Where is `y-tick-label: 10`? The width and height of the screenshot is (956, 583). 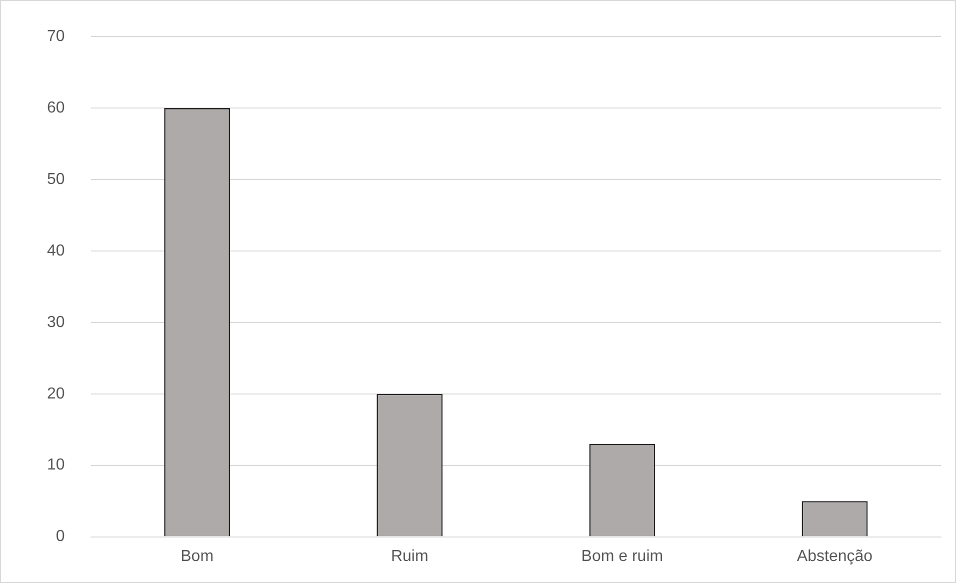 y-tick-label: 10 is located at coordinates (56, 465).